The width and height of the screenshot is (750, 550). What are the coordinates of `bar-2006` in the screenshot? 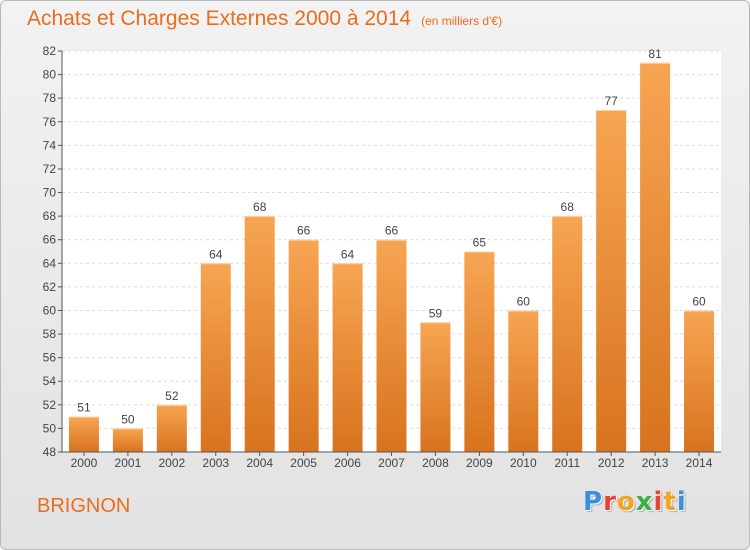 It's located at (347, 357).